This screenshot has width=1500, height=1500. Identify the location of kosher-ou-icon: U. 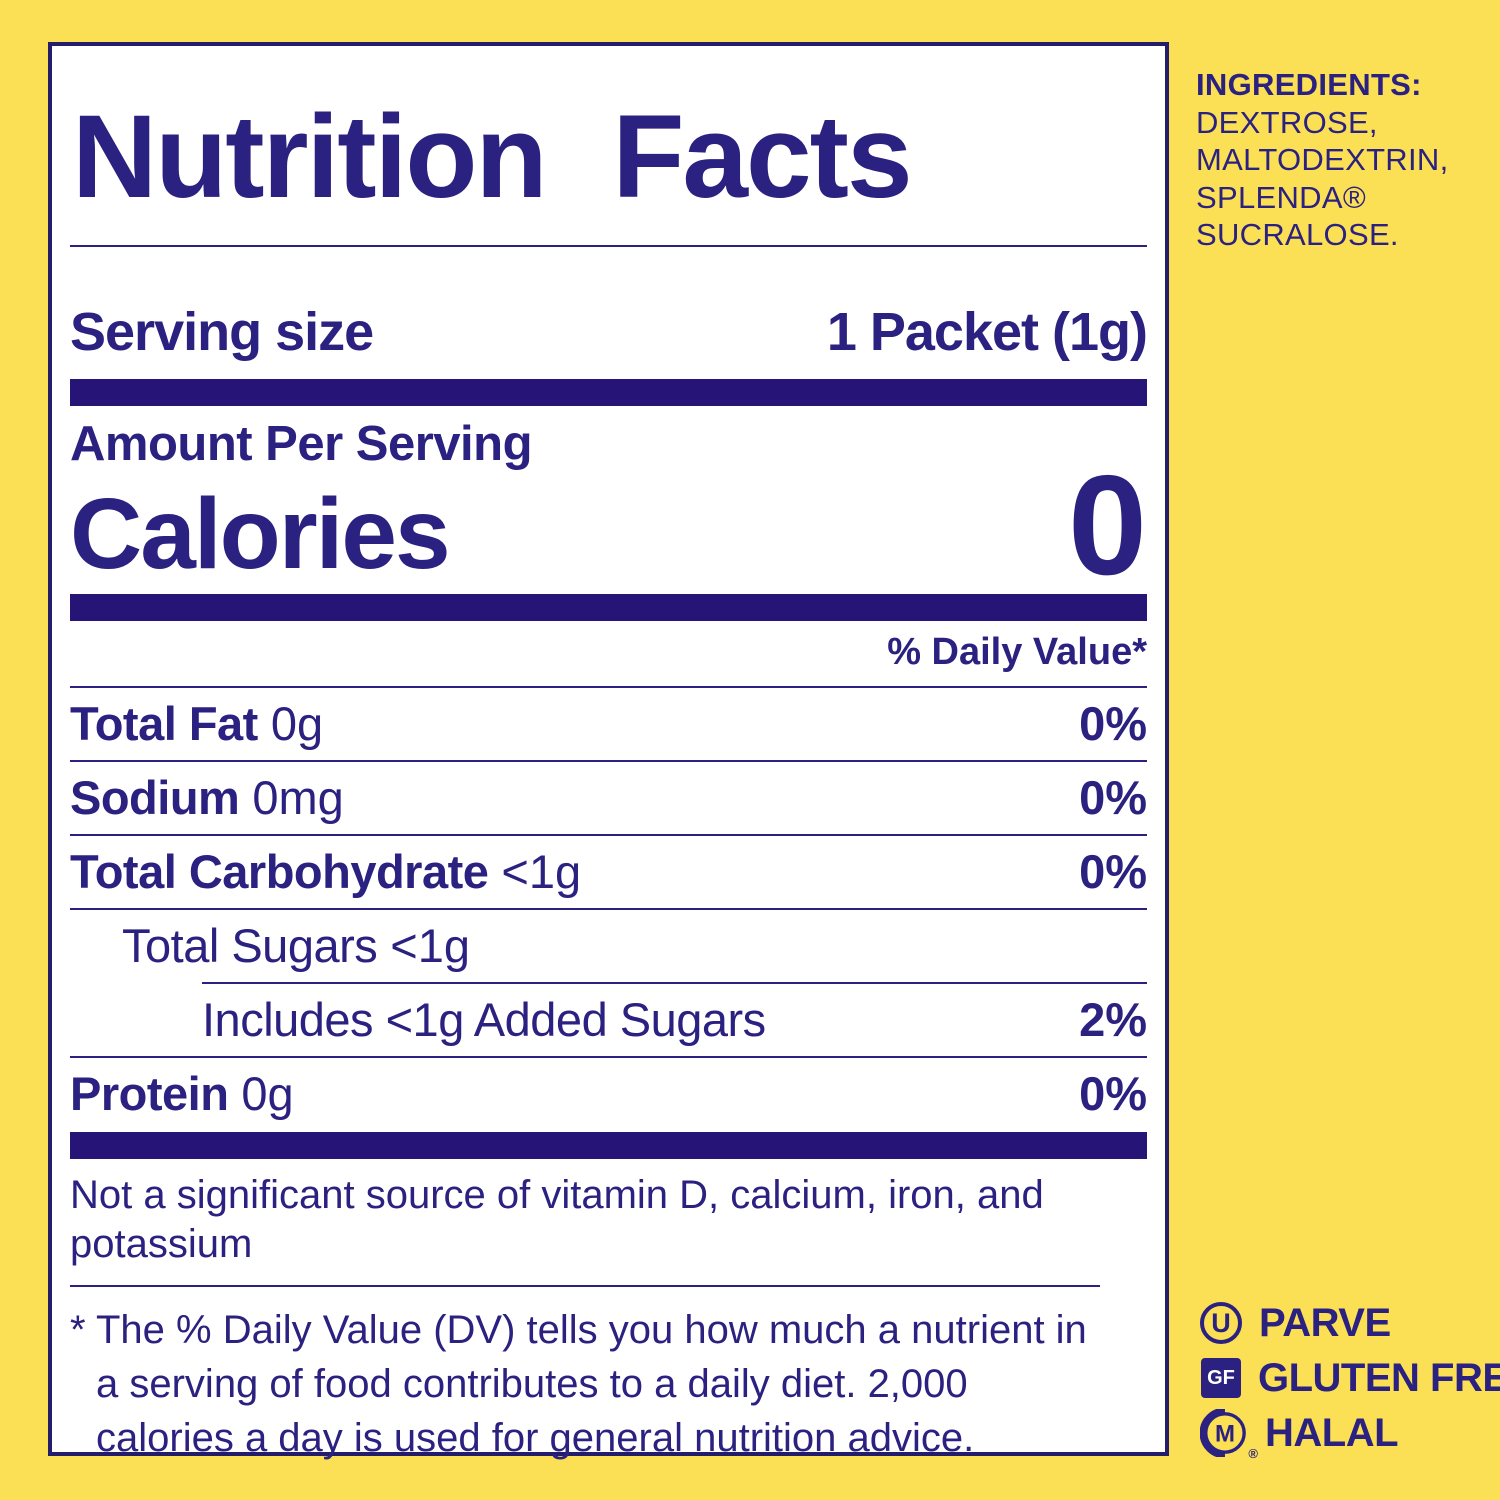
(1221, 1323).